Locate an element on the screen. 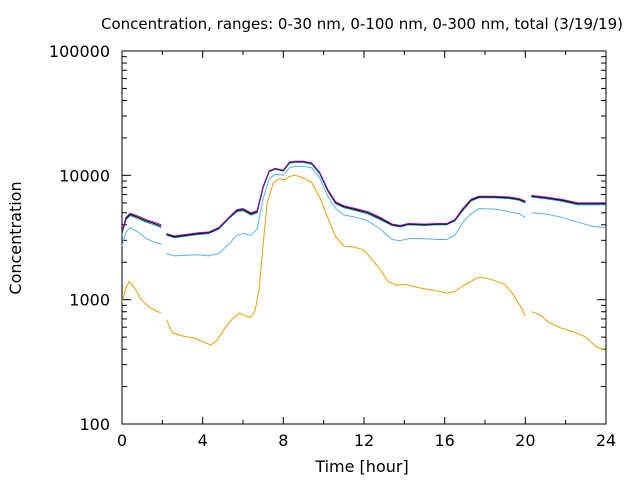  x-tick-label: 20 is located at coordinates (525, 440).